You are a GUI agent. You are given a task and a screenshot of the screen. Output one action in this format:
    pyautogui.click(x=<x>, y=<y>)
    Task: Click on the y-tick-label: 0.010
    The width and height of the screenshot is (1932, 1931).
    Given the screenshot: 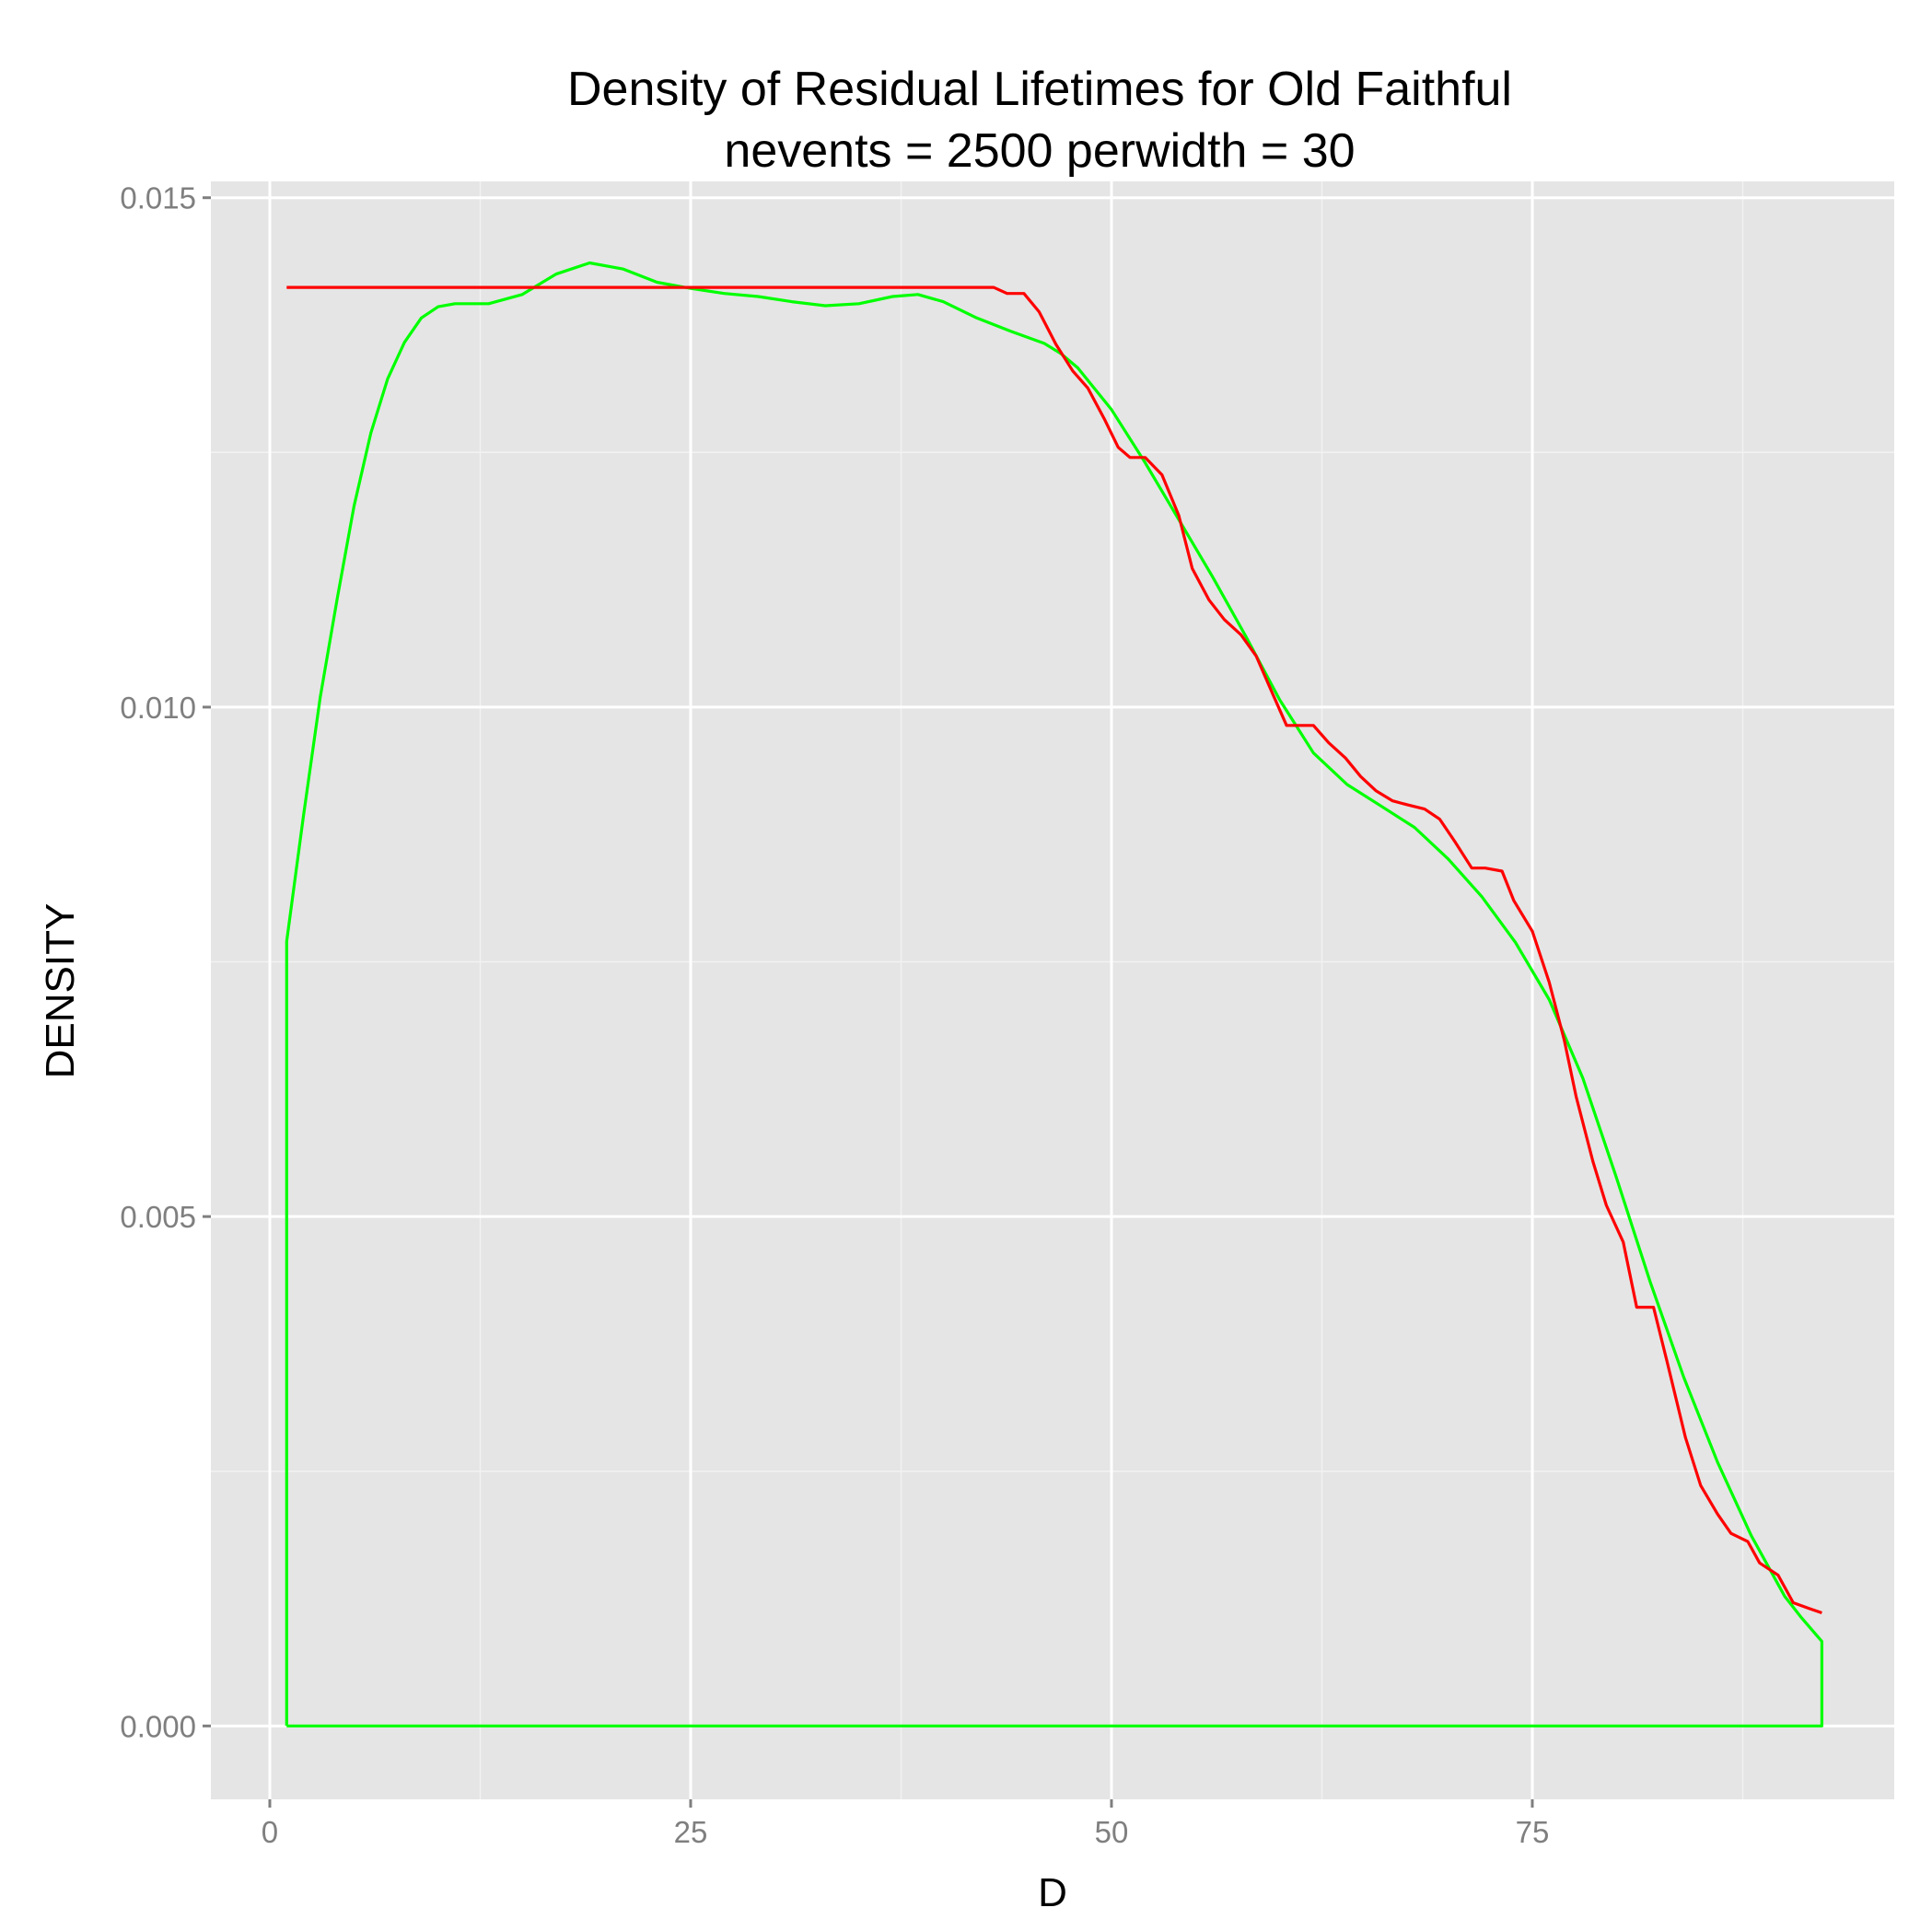 What is the action you would take?
    pyautogui.click(x=158, y=708)
    